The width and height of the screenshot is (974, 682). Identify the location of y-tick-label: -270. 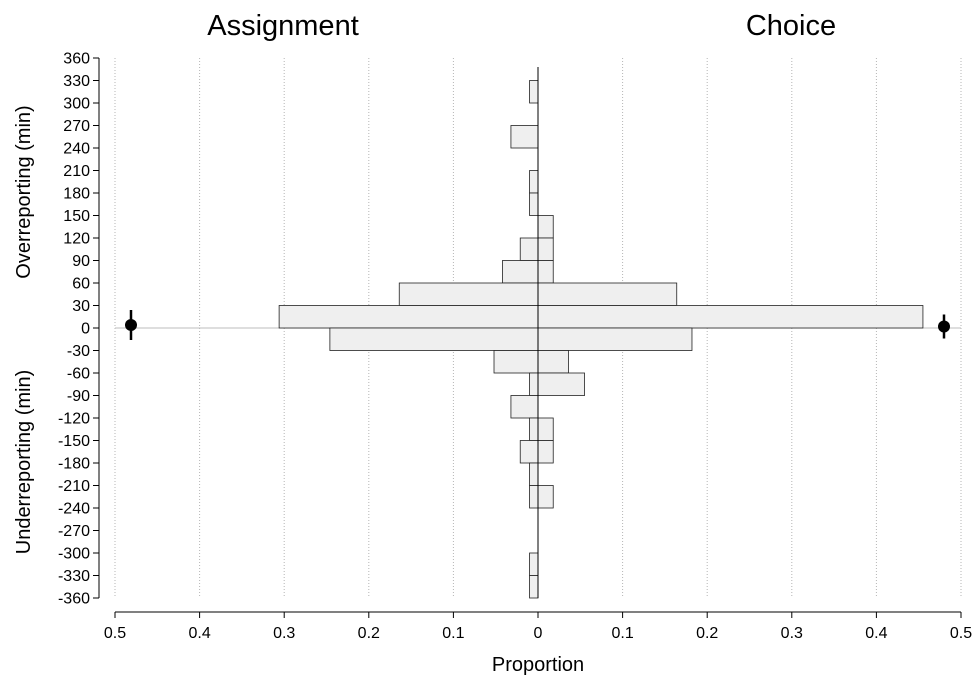
(74, 531).